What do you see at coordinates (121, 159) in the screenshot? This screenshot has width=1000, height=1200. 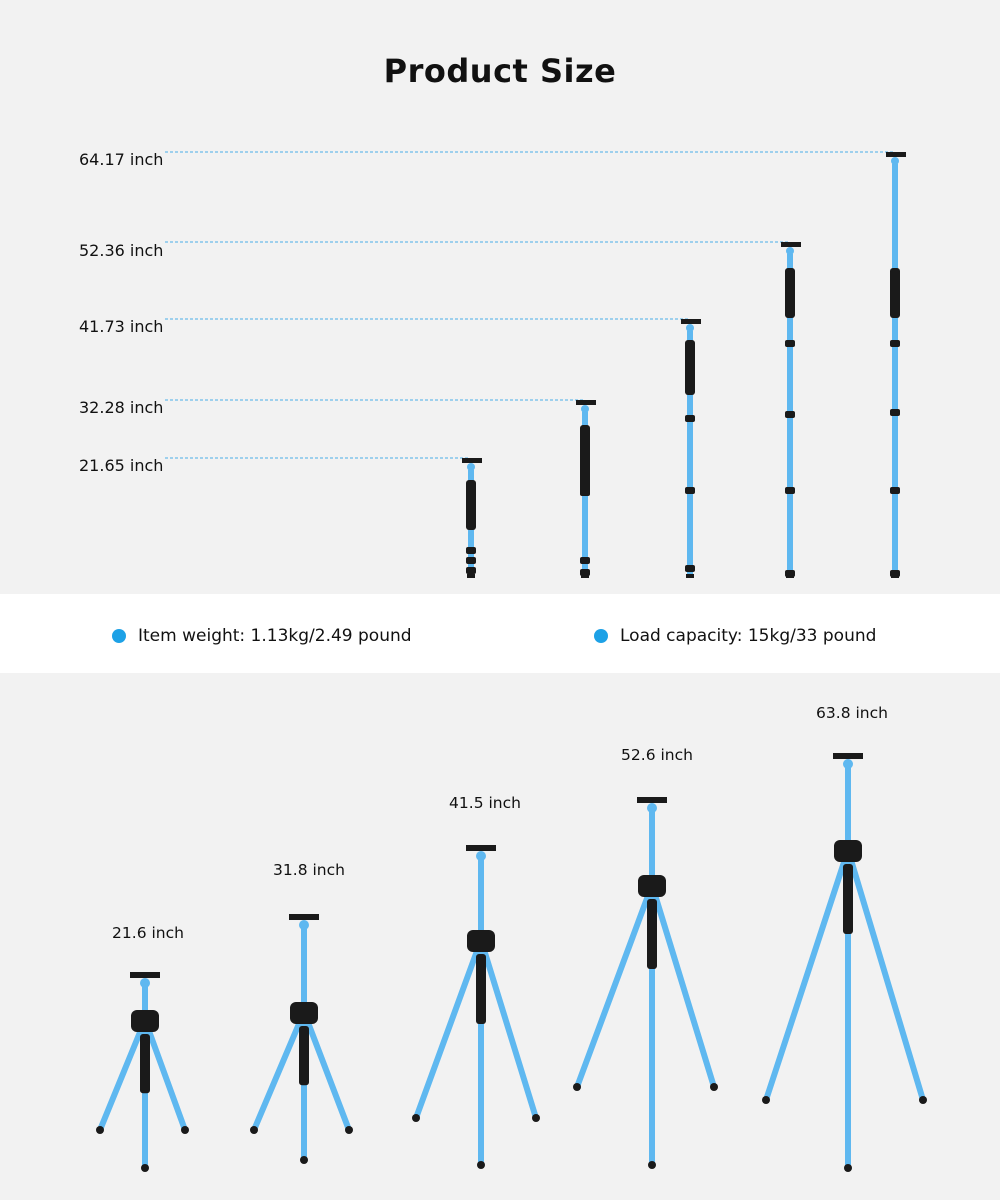 I see `height-label-64: 64.17 inch` at bounding box center [121, 159].